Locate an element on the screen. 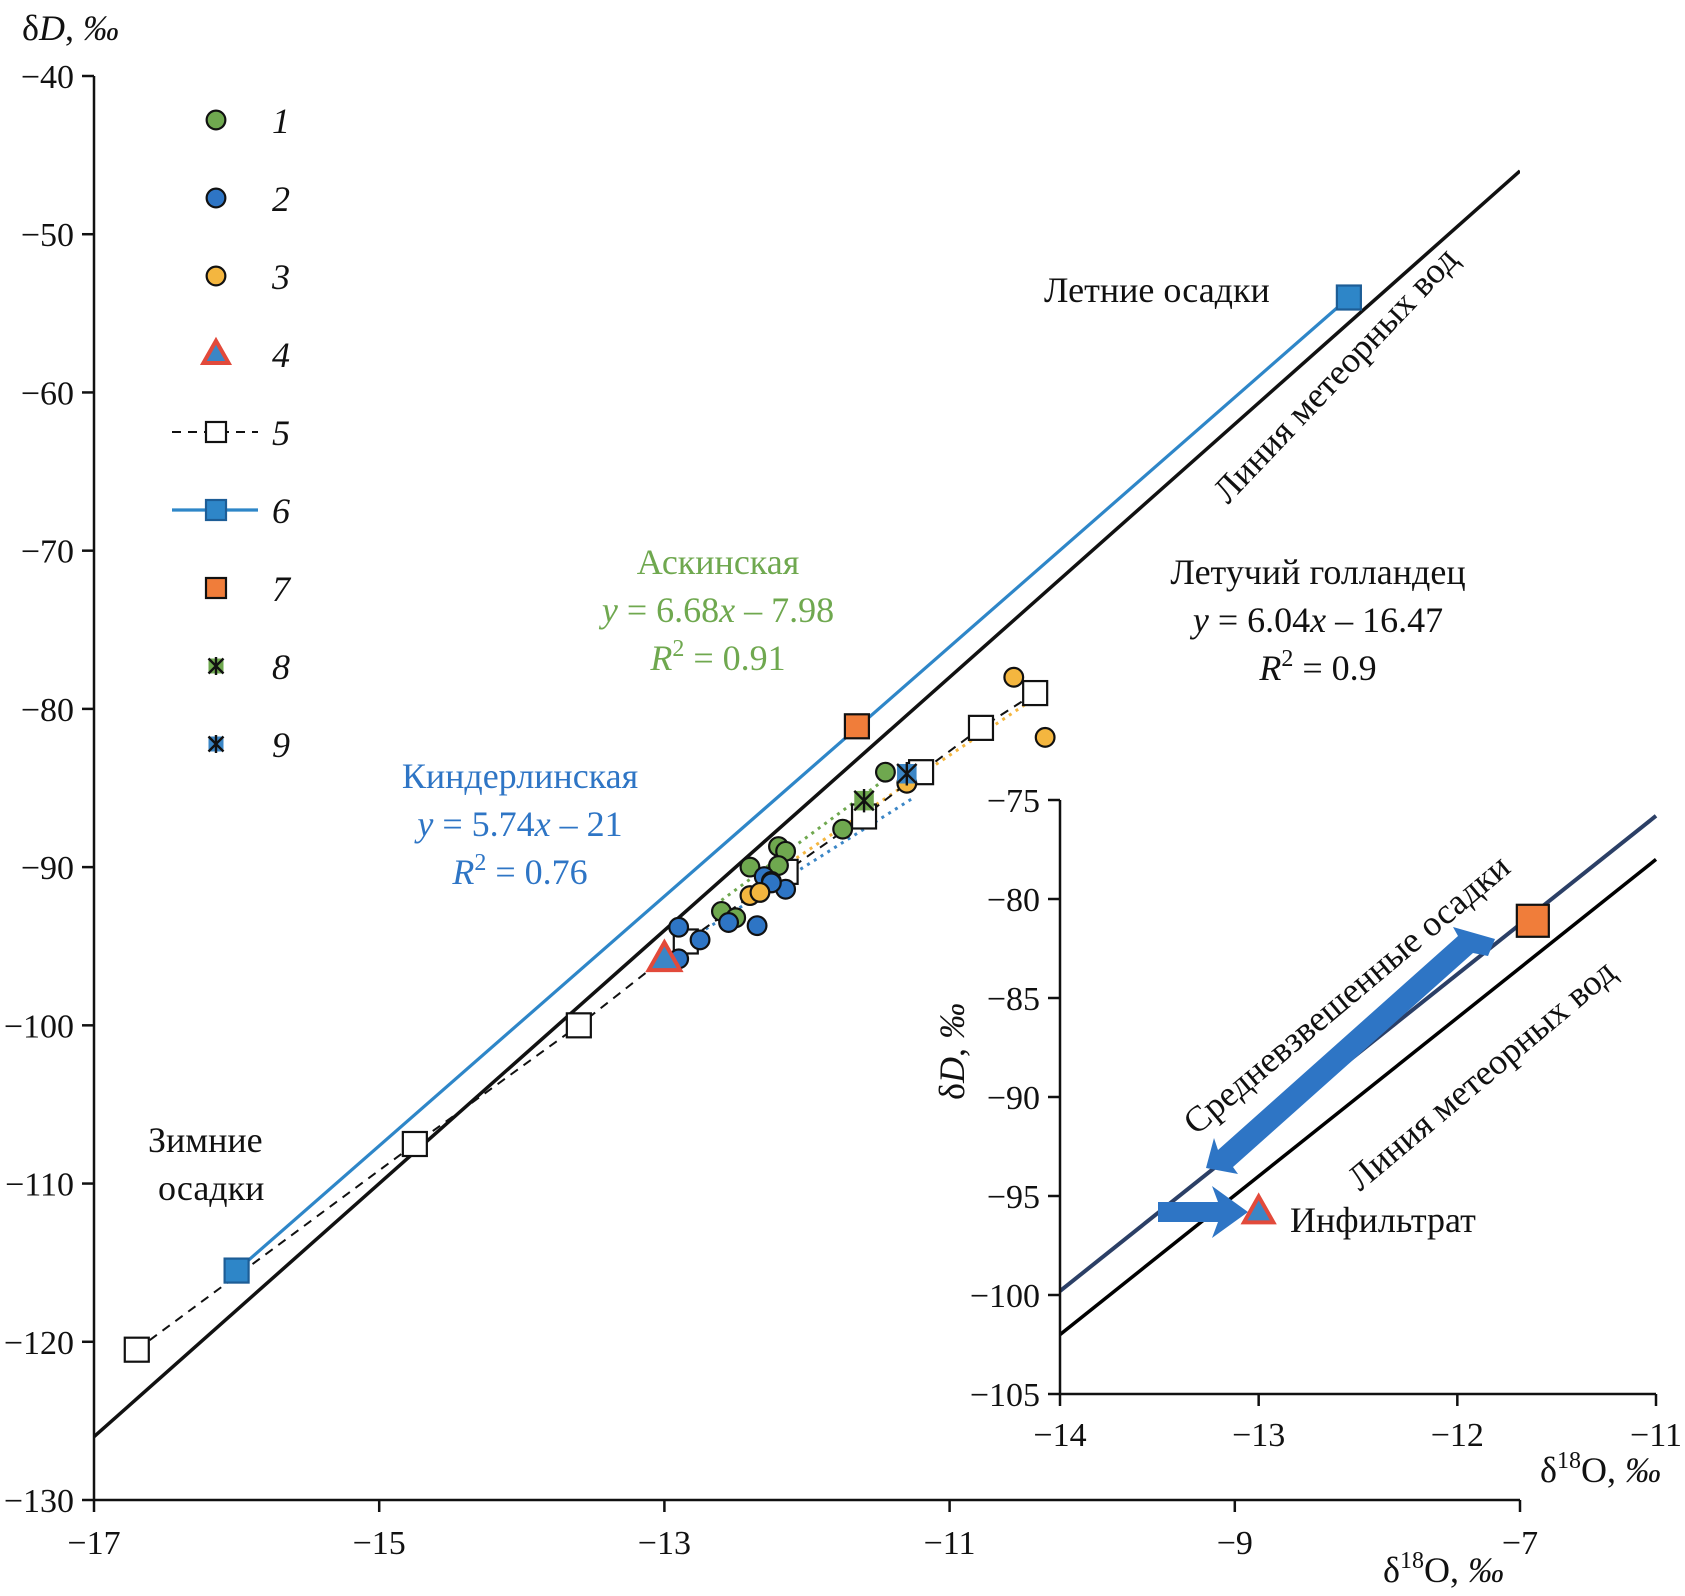 This screenshot has height=1596, width=1685. legend-label-2: 2 is located at coordinates (281, 199).